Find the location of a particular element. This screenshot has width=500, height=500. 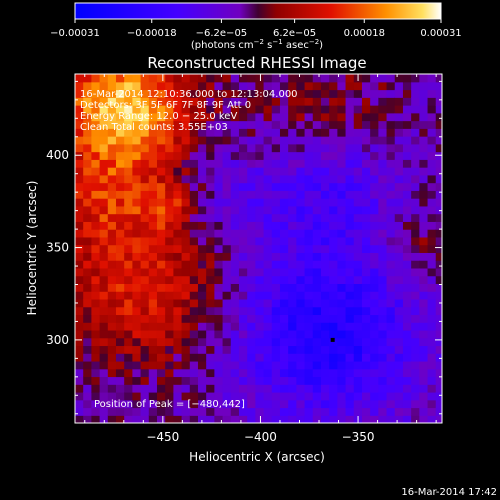

colorbar-tick-label: −0.00018 is located at coordinates (152, 33).